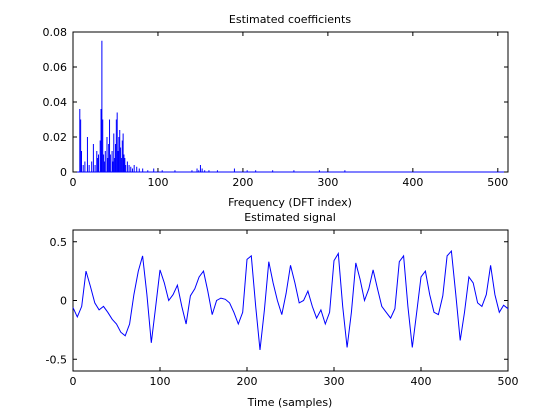  I want to click on signal-chart-xlabel: Time (samples), so click(290, 402).